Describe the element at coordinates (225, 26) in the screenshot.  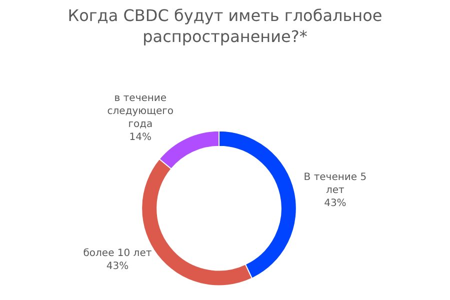
I see `chart-title: Когда CBDC будут иметь глобальное распространение?*` at that location.